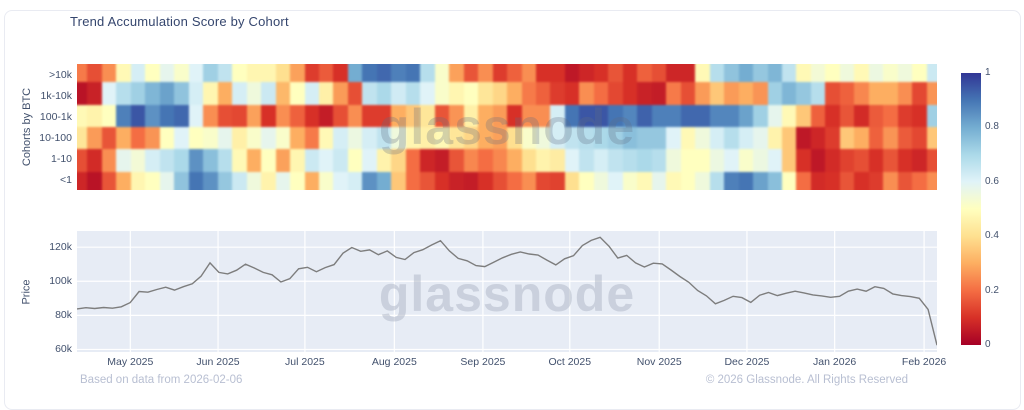 The image size is (1024, 410). I want to click on heatmap-row->10k, so click(507, 73).